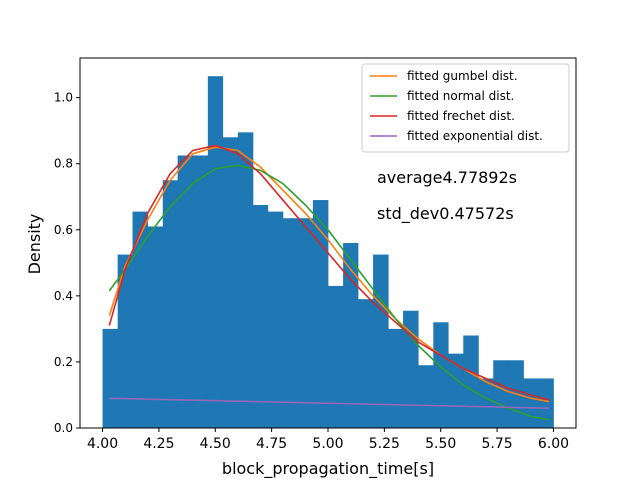 This screenshot has width=640, height=480. Describe the element at coordinates (440, 444) in the screenshot. I see `x-tick-label: 5.50` at that location.